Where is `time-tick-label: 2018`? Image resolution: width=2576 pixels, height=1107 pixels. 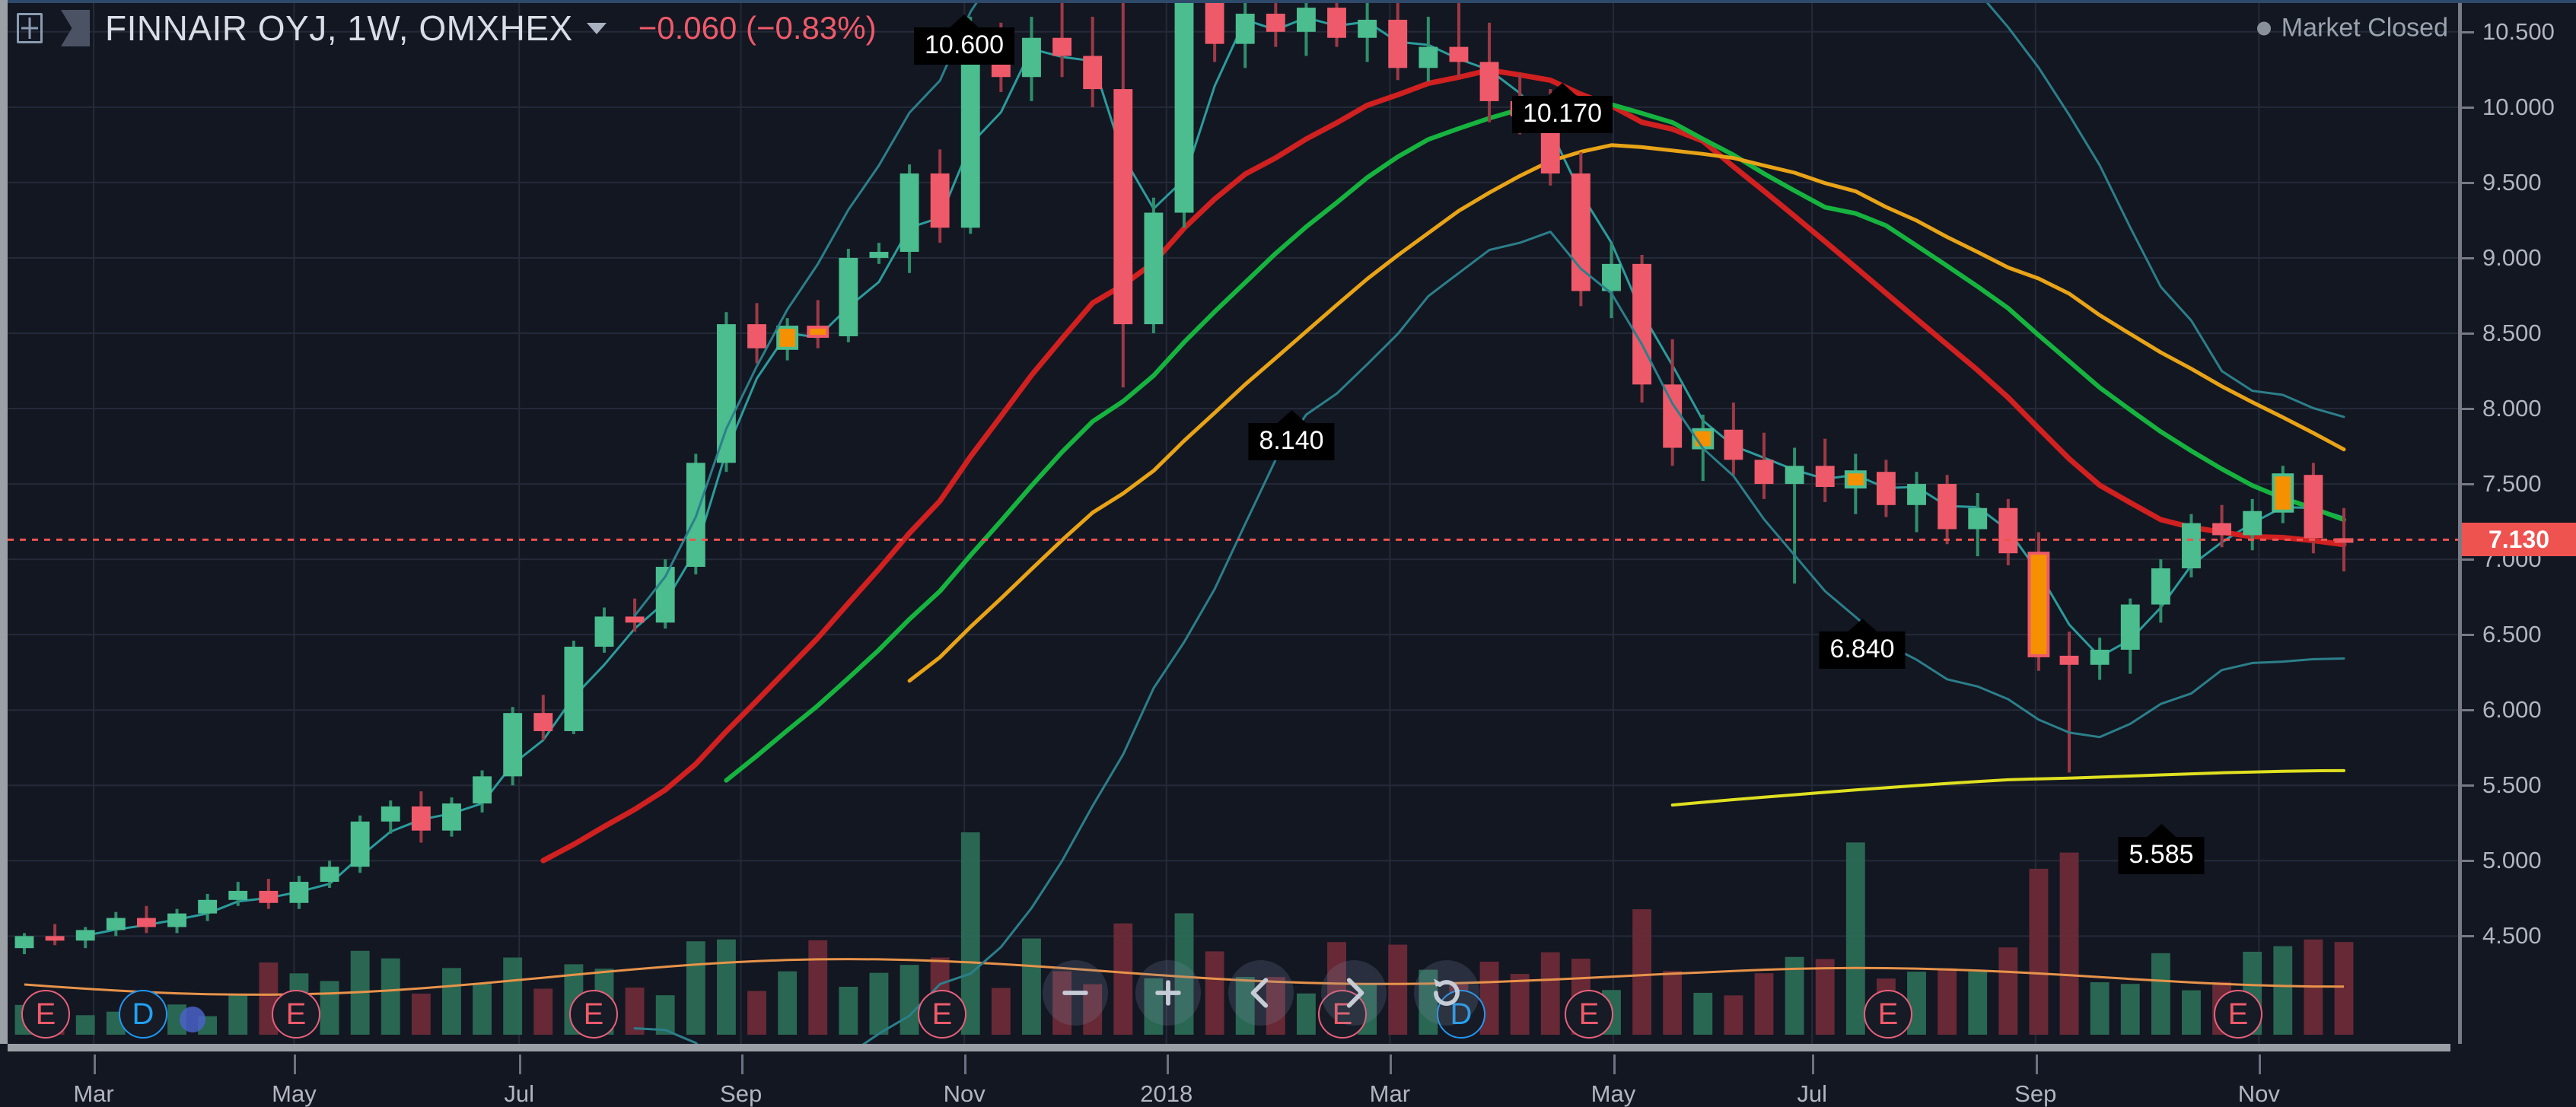
time-tick-label: 2018 is located at coordinates (1166, 1093).